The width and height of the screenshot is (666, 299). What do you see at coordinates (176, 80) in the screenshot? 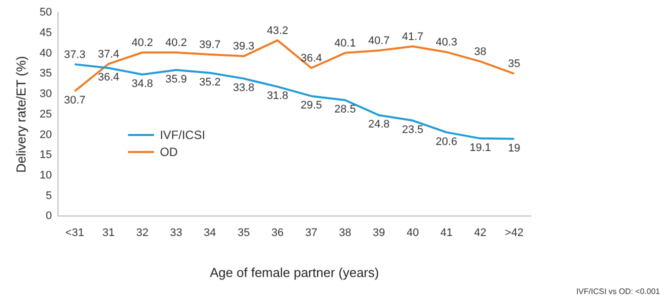
I see `data-label: 35.9` at bounding box center [176, 80].